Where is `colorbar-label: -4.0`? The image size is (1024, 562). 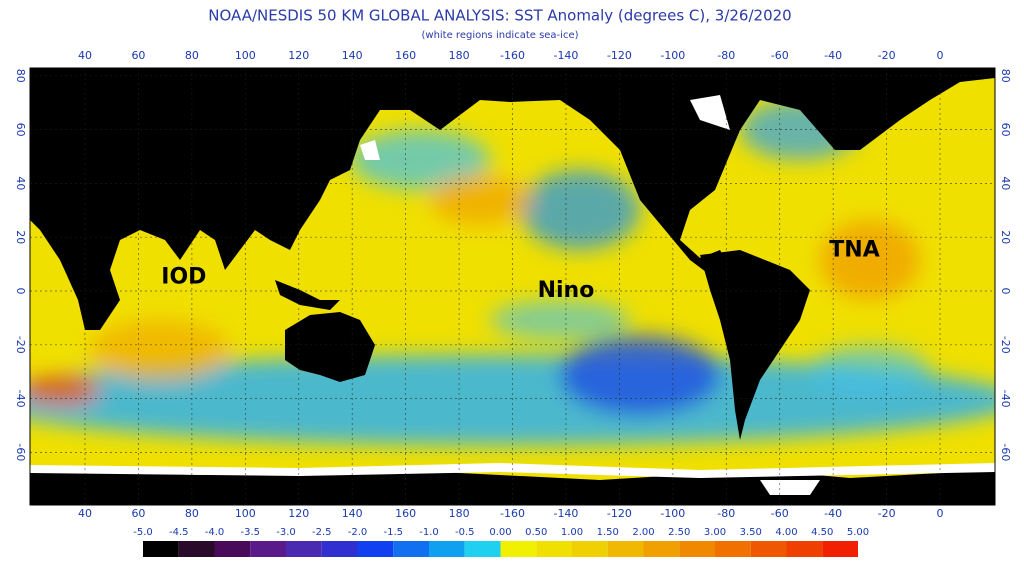 colorbar-label: -4.0 is located at coordinates (215, 532).